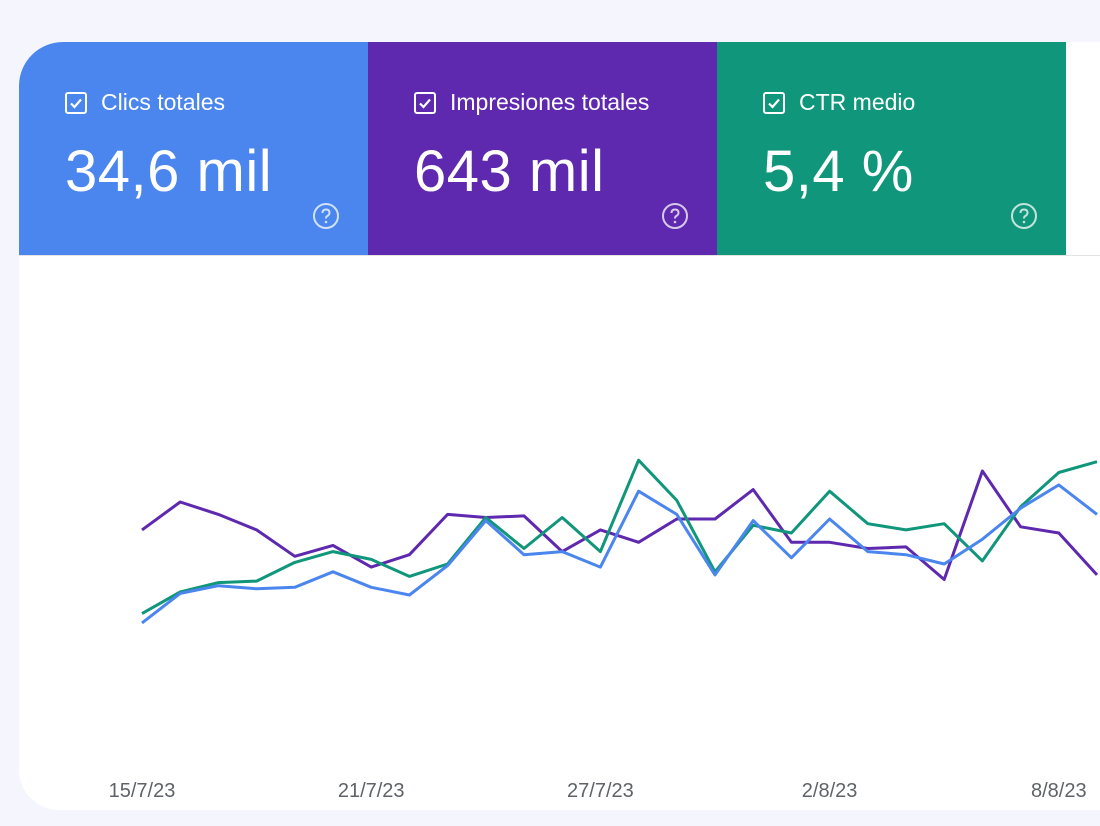 The image size is (1100, 826). I want to click on x-tick-label: 27/7/23, so click(600, 791).